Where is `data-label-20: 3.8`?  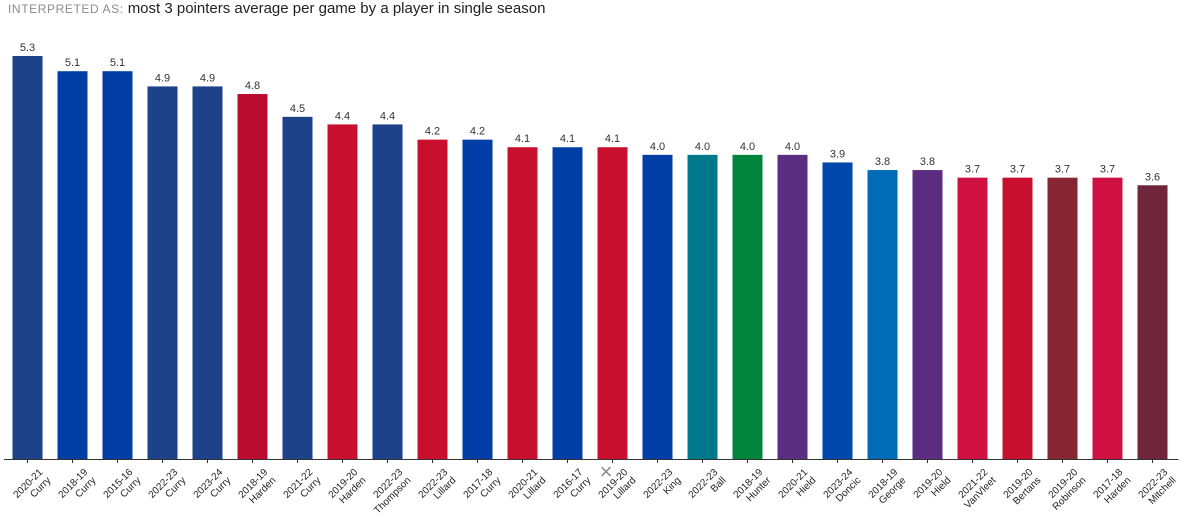 data-label-20: 3.8 is located at coordinates (927, 162).